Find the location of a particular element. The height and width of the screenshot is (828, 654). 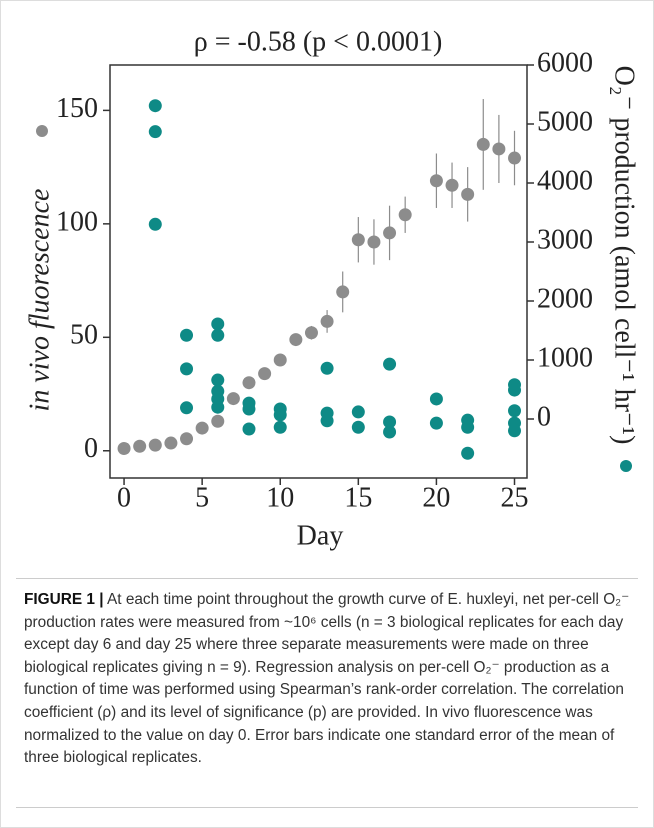

y-tick-label: 0 is located at coordinates (91, 448).